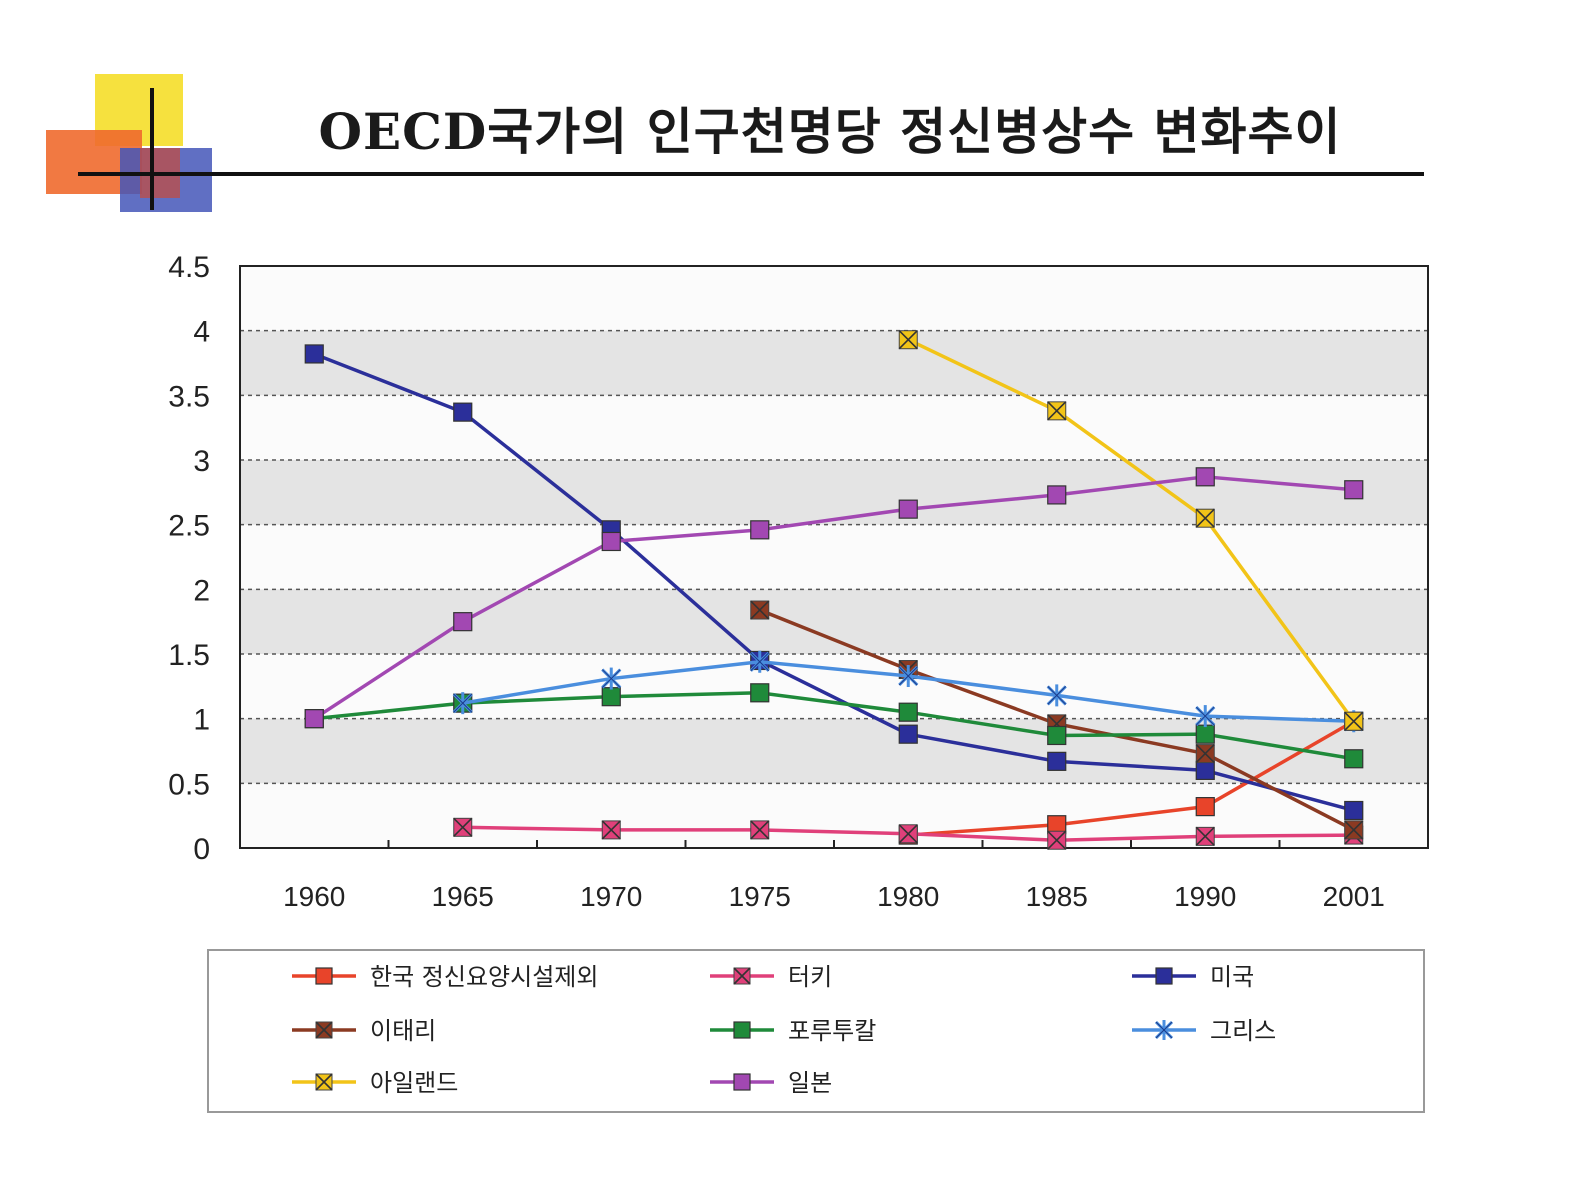 This screenshot has height=1181, width=1575. I want to click on legend-label: 터키, so click(810, 977).